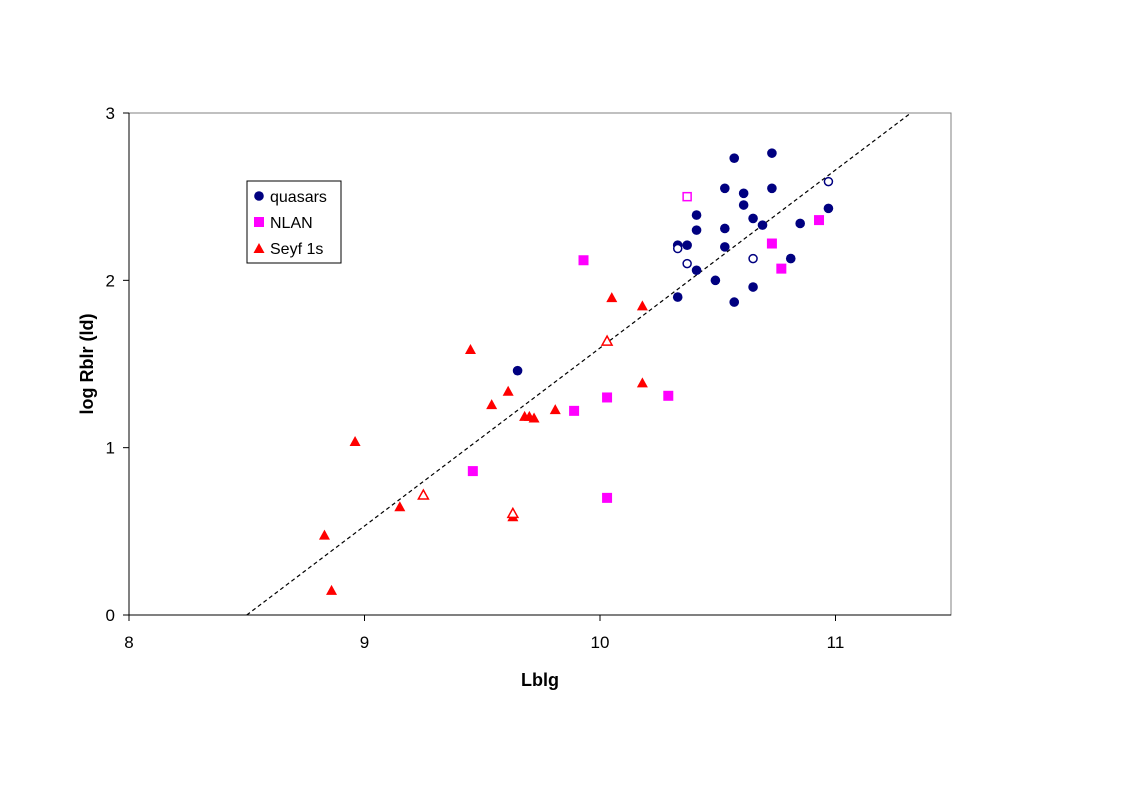 Image resolution: width=1131 pixels, height=788 pixels. Describe the element at coordinates (110, 113) in the screenshot. I see `y-tick-label: 3` at that location.